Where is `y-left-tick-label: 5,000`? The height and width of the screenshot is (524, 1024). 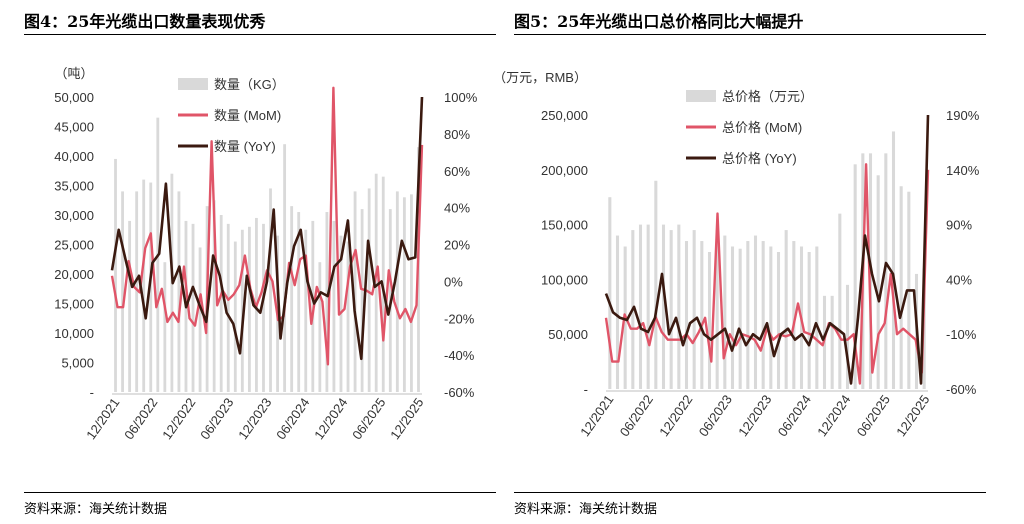
y-left-tick-label: 5,000 is located at coordinates (77, 363).